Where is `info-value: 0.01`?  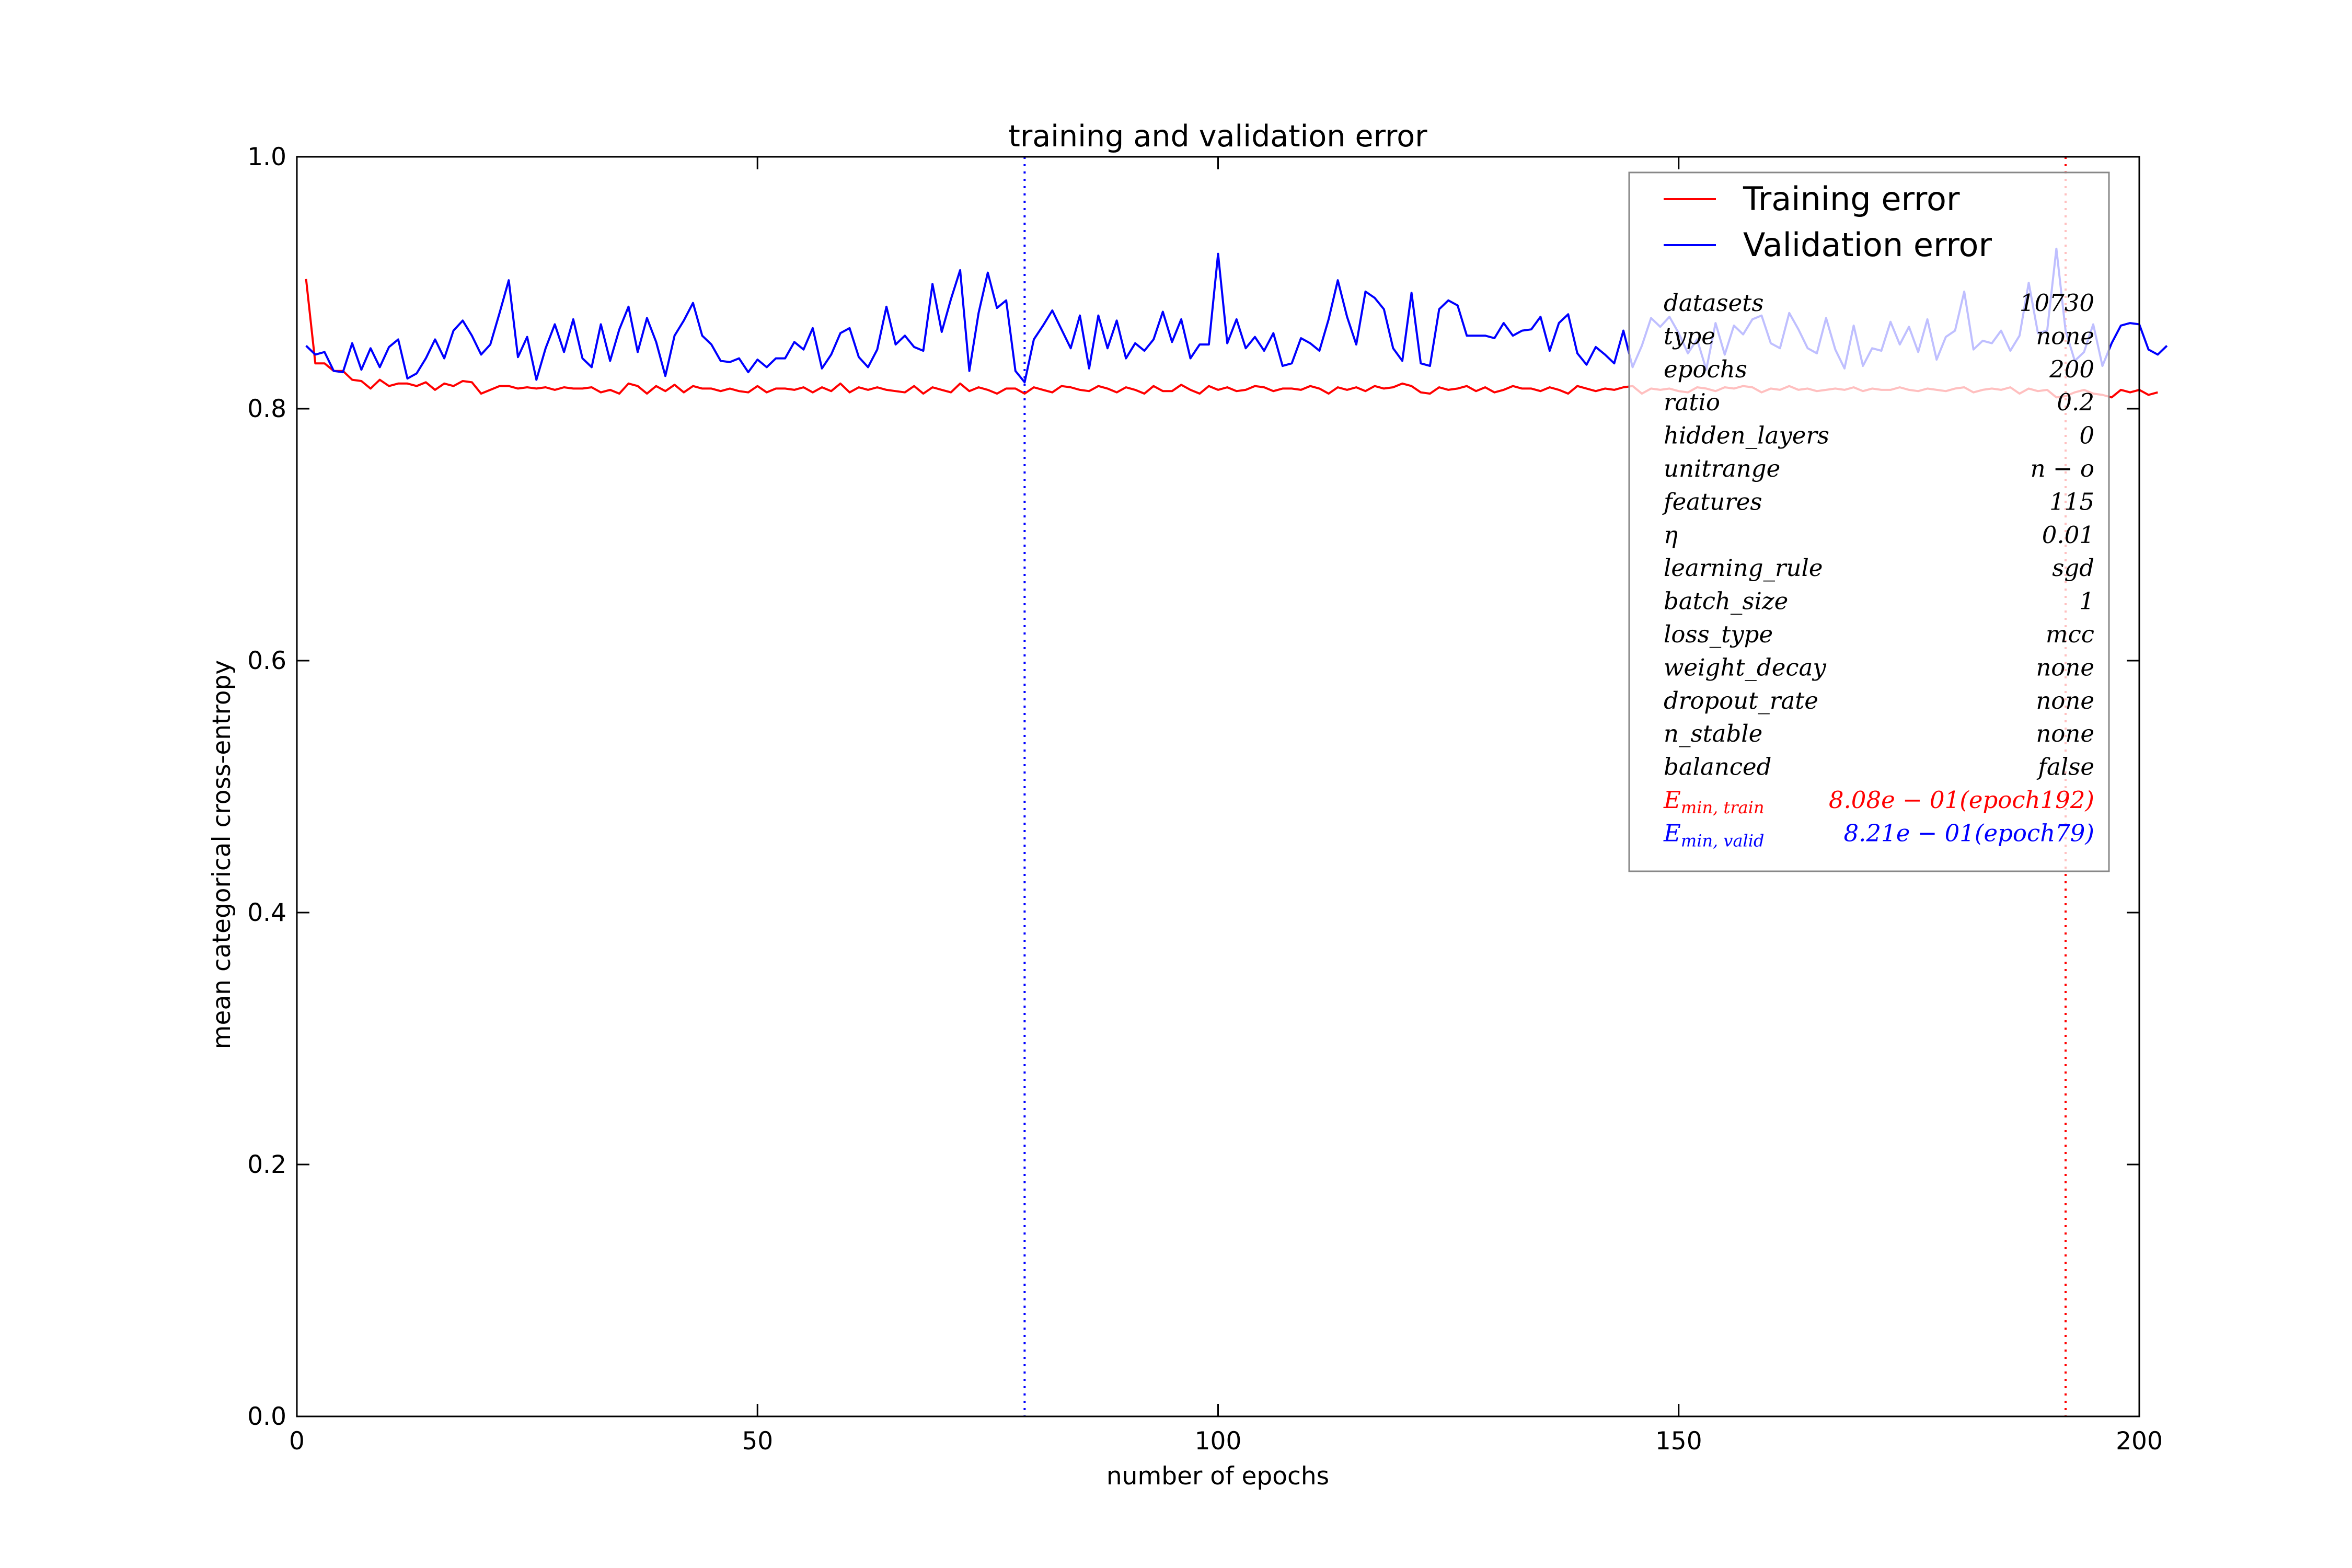
info-value: 0.01 is located at coordinates (2068, 535).